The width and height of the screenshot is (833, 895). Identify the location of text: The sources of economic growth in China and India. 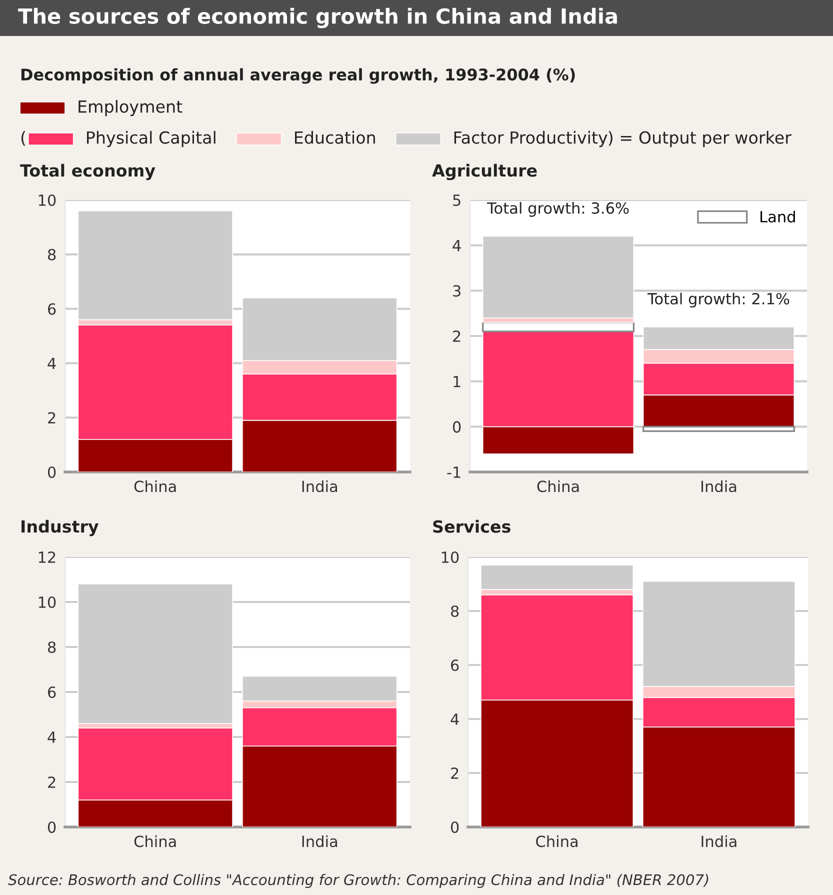
(317, 18).